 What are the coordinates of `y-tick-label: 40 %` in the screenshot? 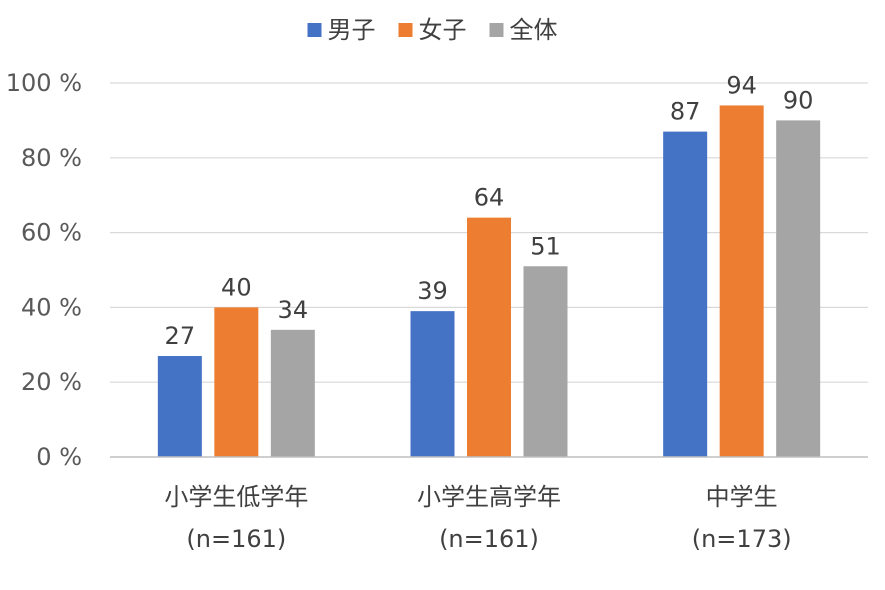 It's located at (51, 307).